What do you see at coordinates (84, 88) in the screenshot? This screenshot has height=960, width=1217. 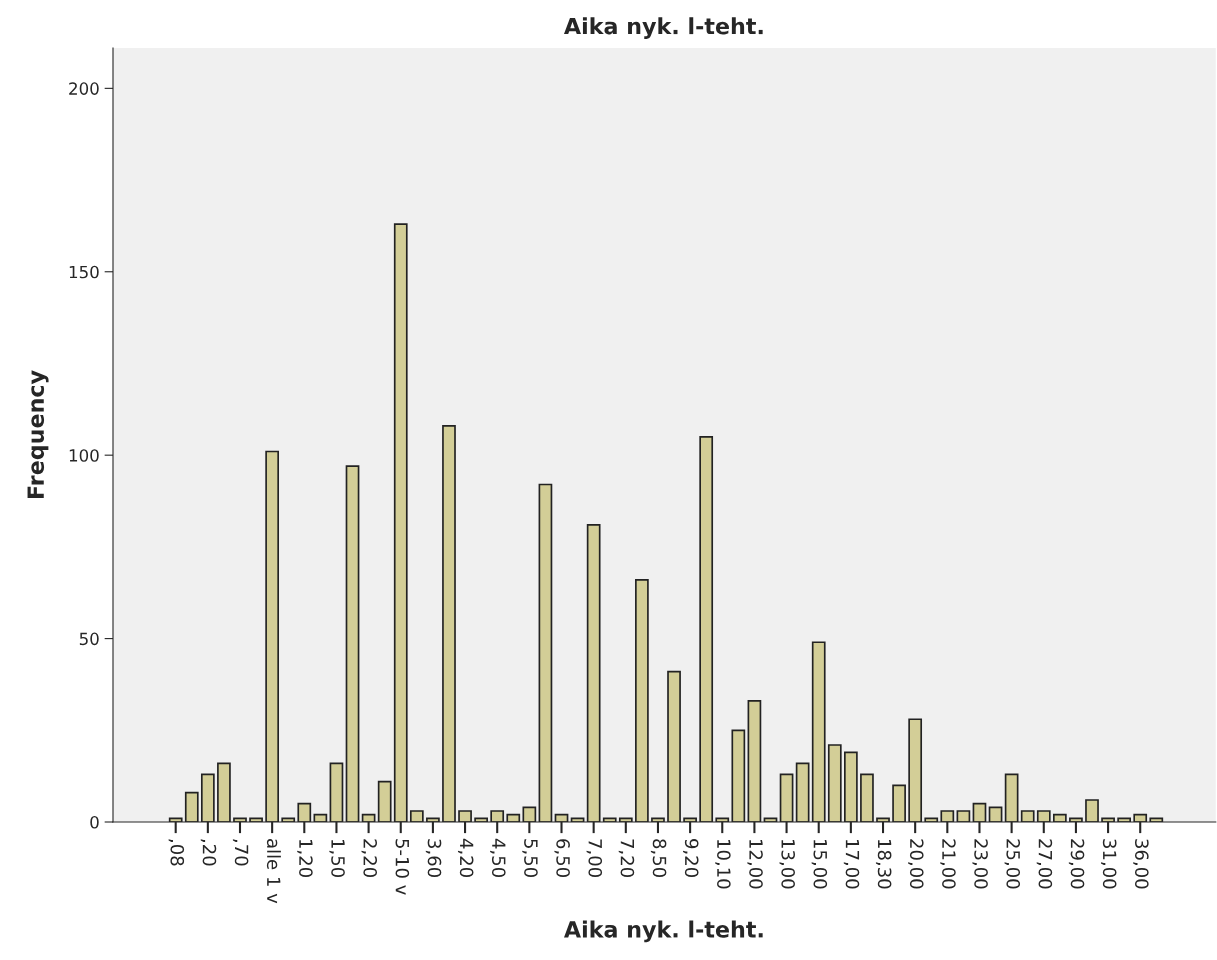 I see `y-tick-label: 200` at bounding box center [84, 88].